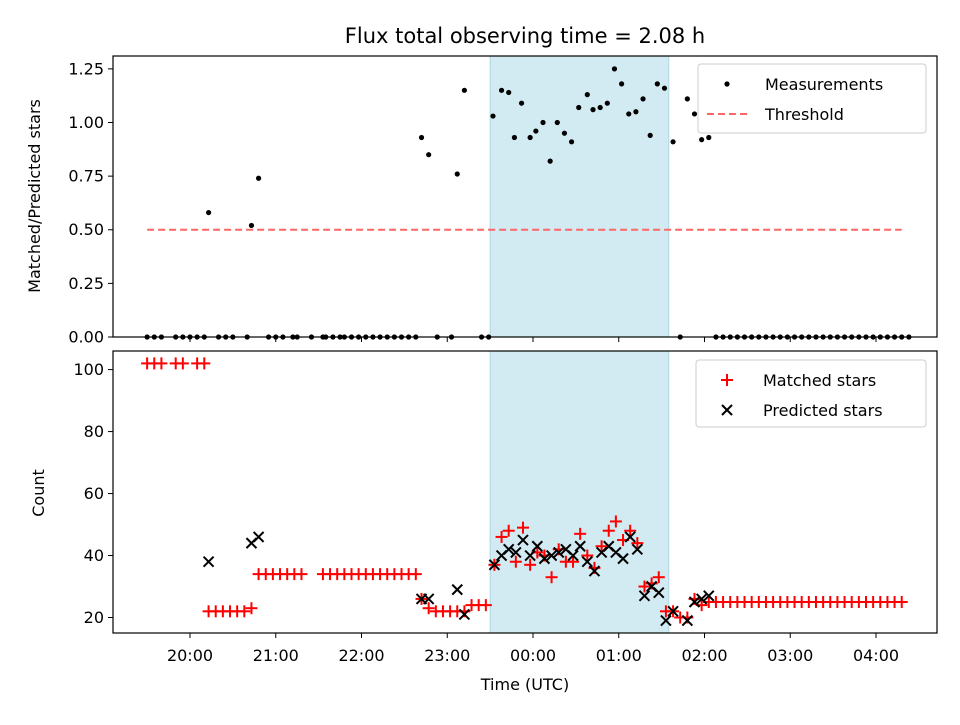  I want to click on y-tick-label-bottom: 80, so click(94, 431).